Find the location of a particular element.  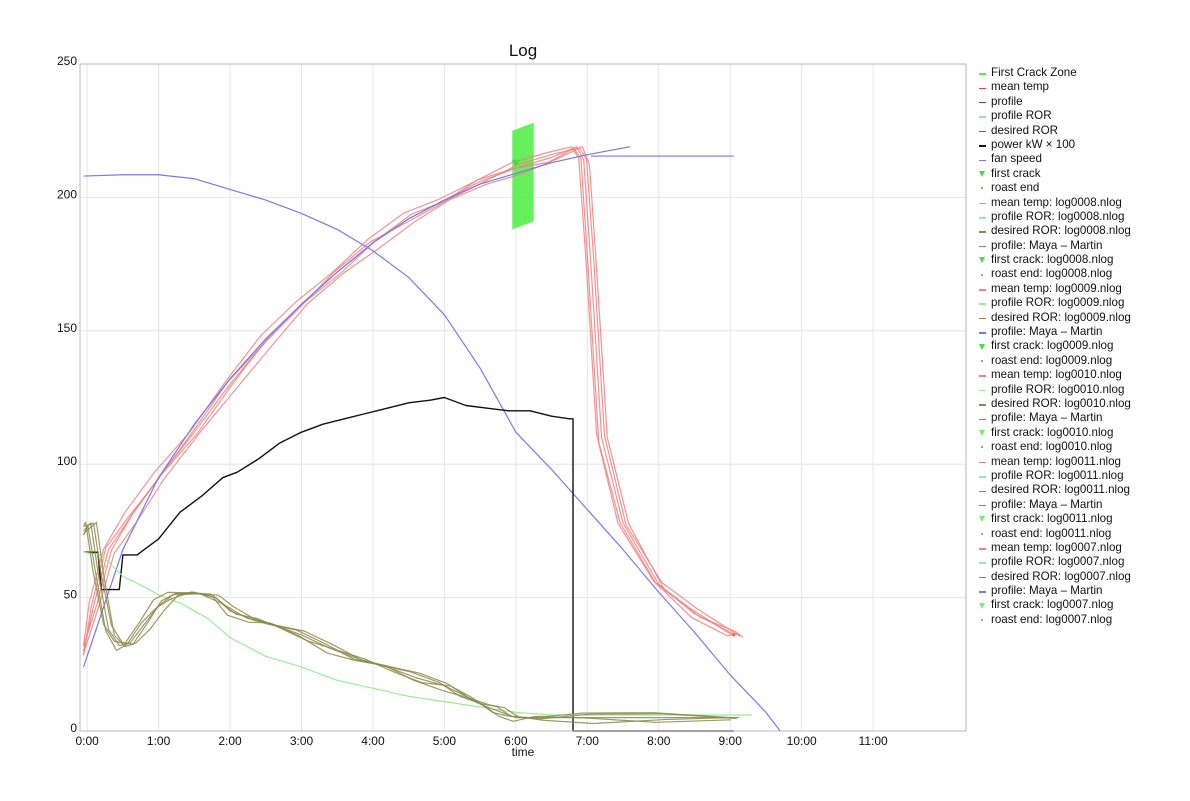

legend-item: desired ROR: log0009.nlog is located at coordinates (1080, 318).